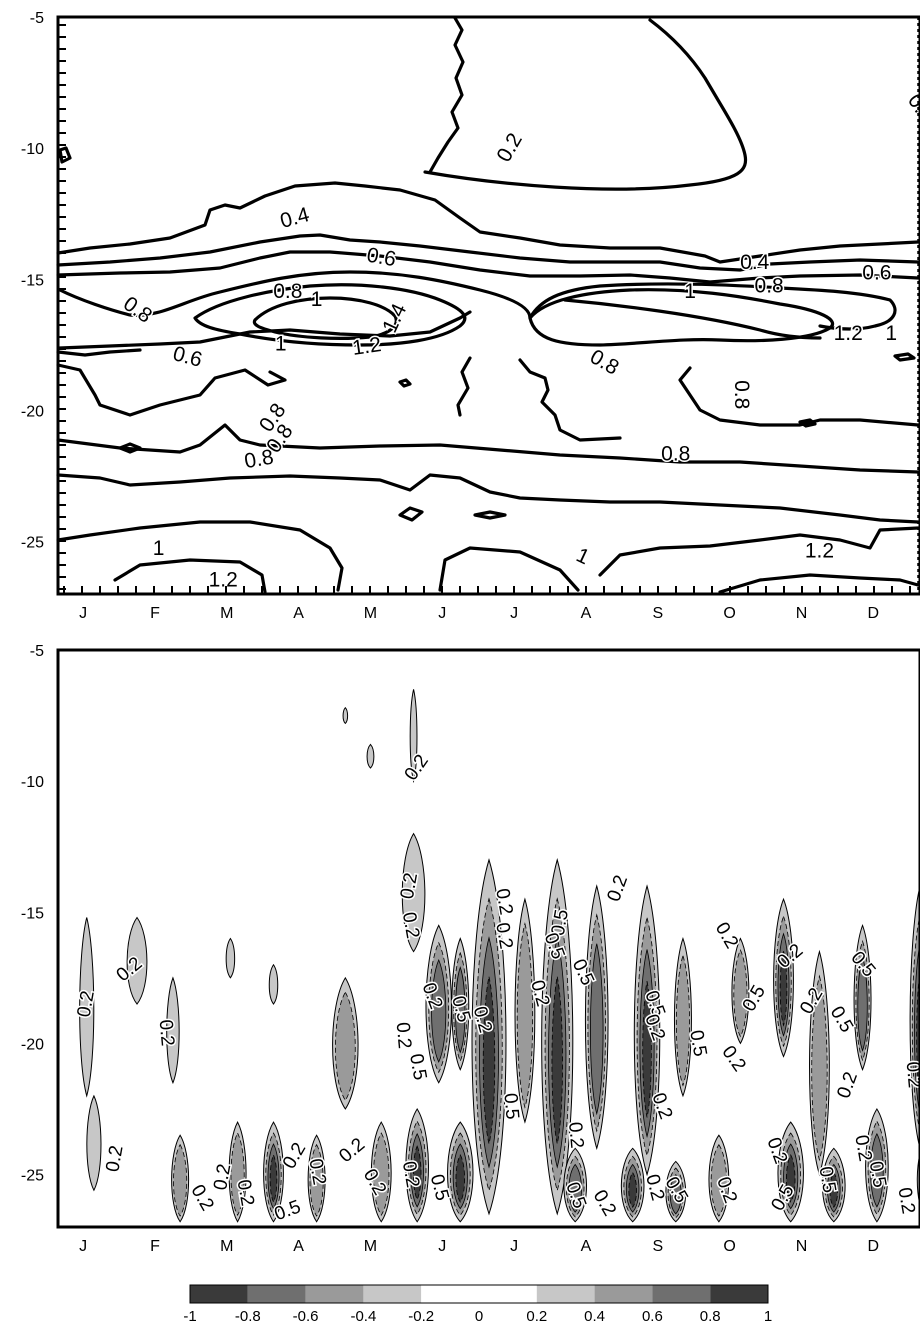  What do you see at coordinates (32, 543) in the screenshot?
I see `y-tick-label: -25` at bounding box center [32, 543].